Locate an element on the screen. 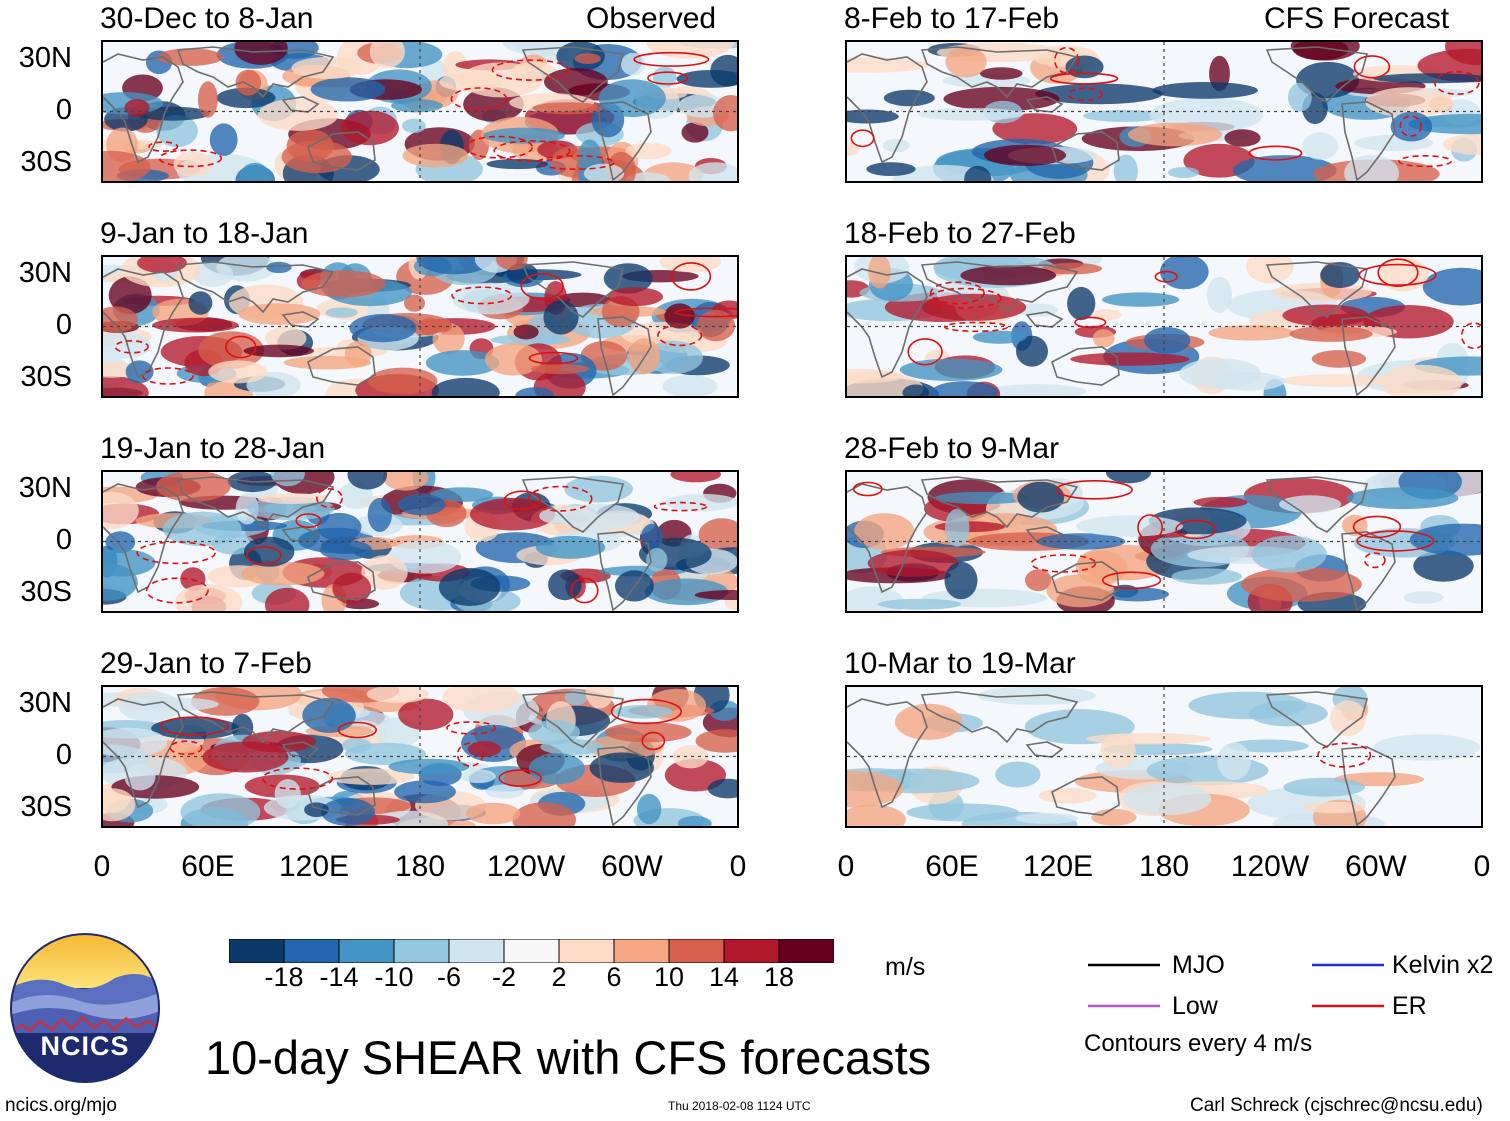 The image size is (1510, 1121). panel-title-right-3: 28-Feb to 9-Mar is located at coordinates (952, 448).